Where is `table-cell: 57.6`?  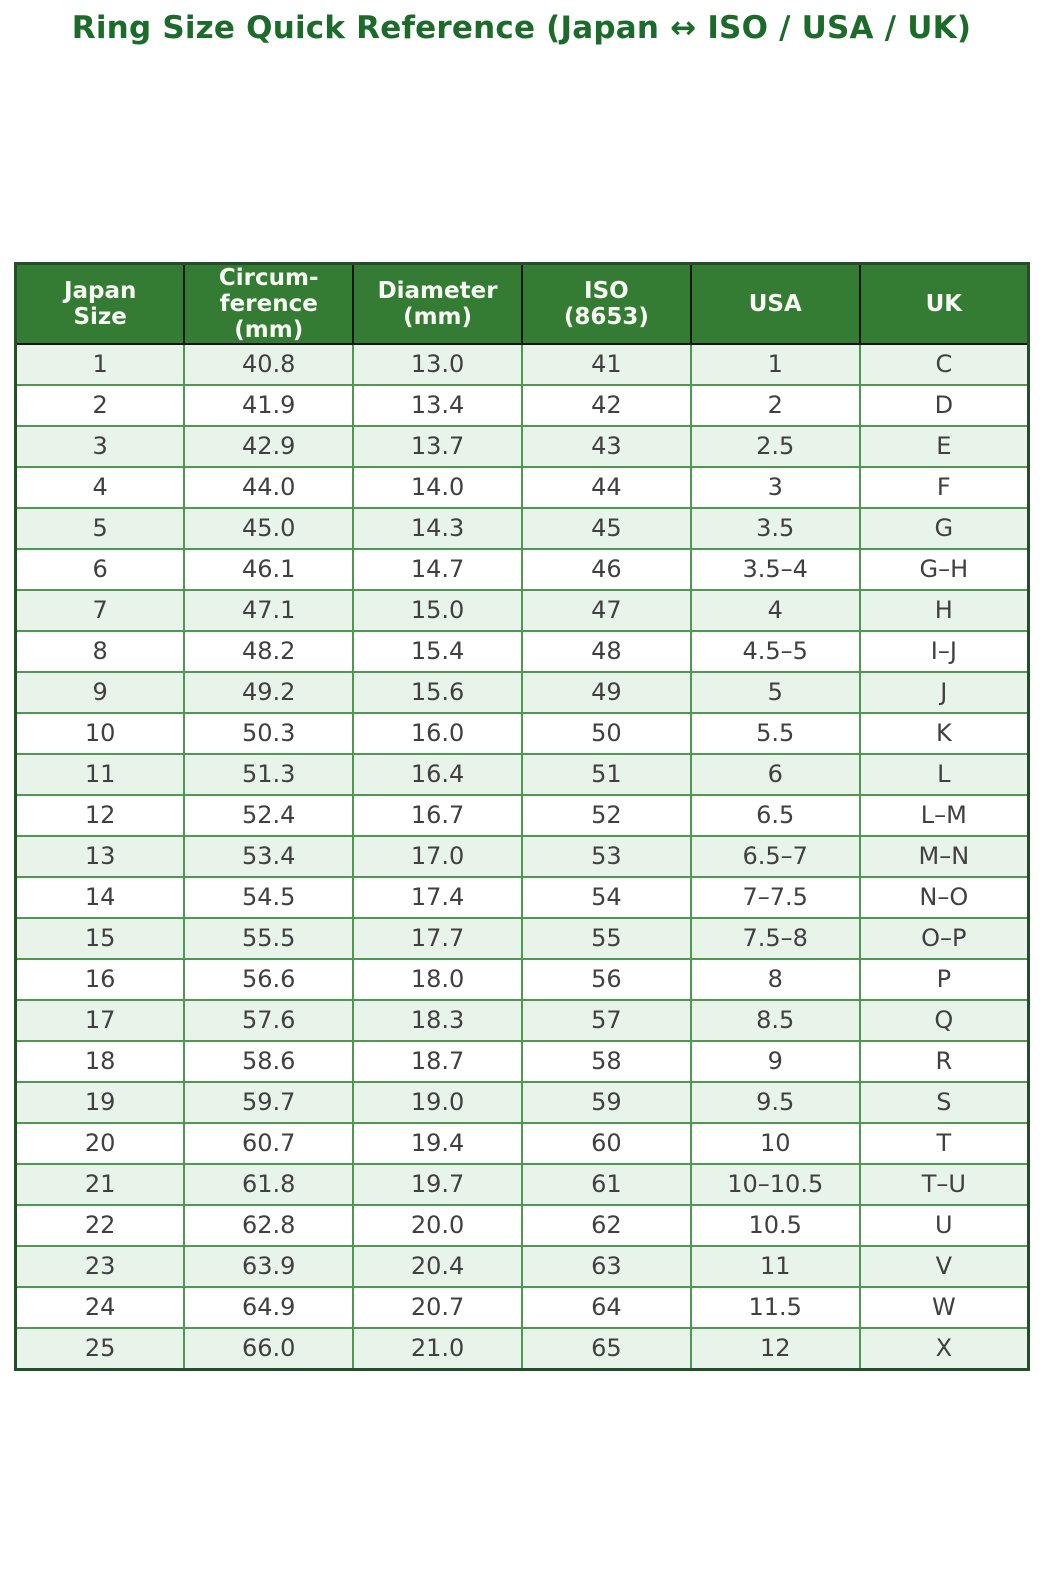
table-cell: 57.6 is located at coordinates (269, 1020).